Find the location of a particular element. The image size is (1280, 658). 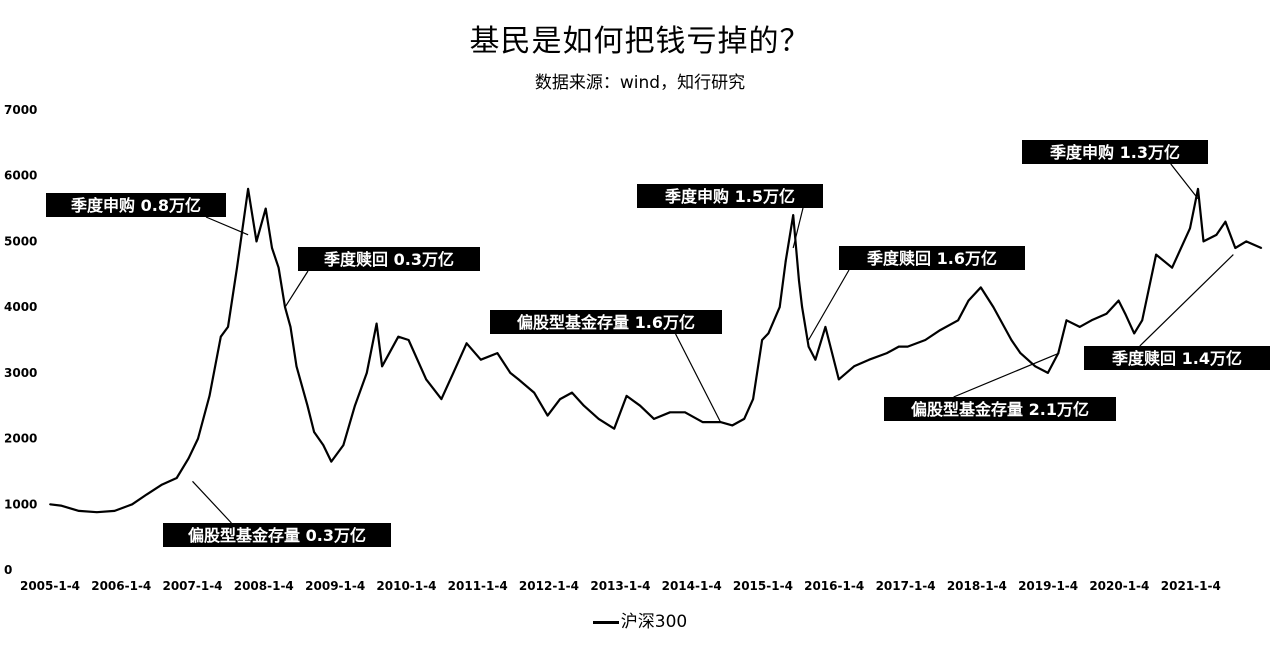

annotation-label: 偏股型基金存量 0.3万亿 is located at coordinates (277, 535).